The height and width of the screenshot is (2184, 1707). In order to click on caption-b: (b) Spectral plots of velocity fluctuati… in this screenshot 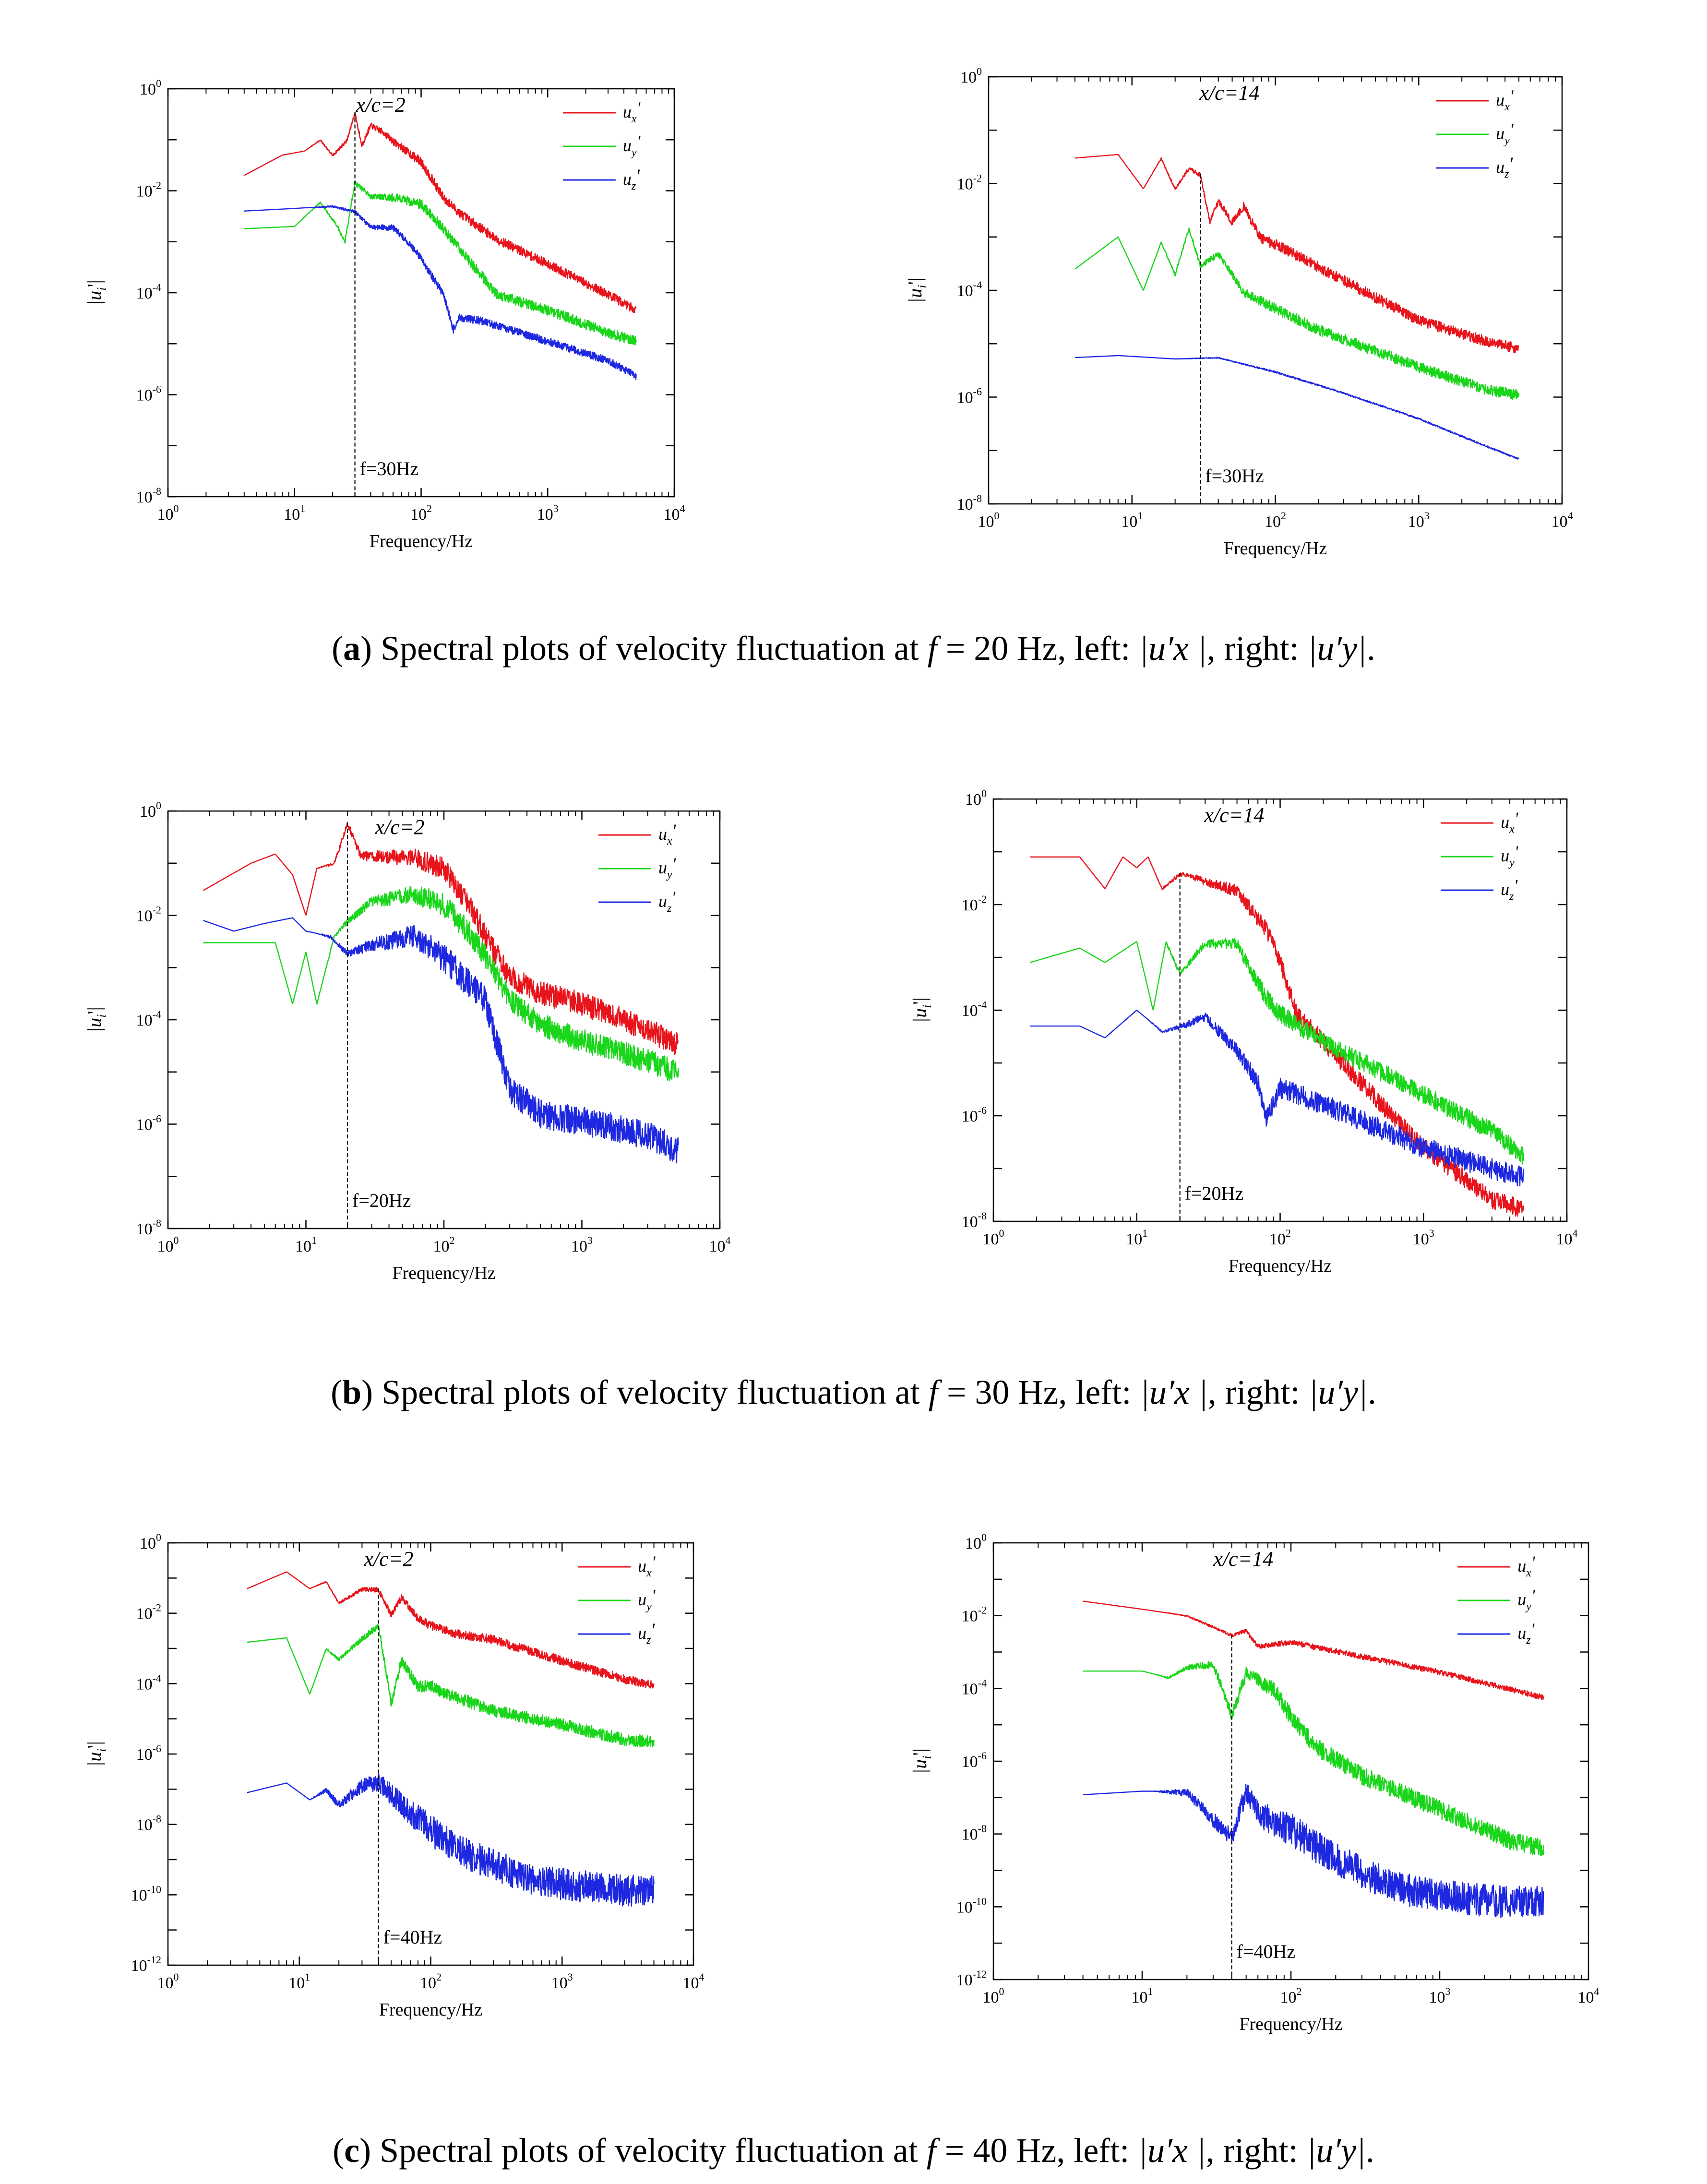, I will do `click(853, 1392)`.